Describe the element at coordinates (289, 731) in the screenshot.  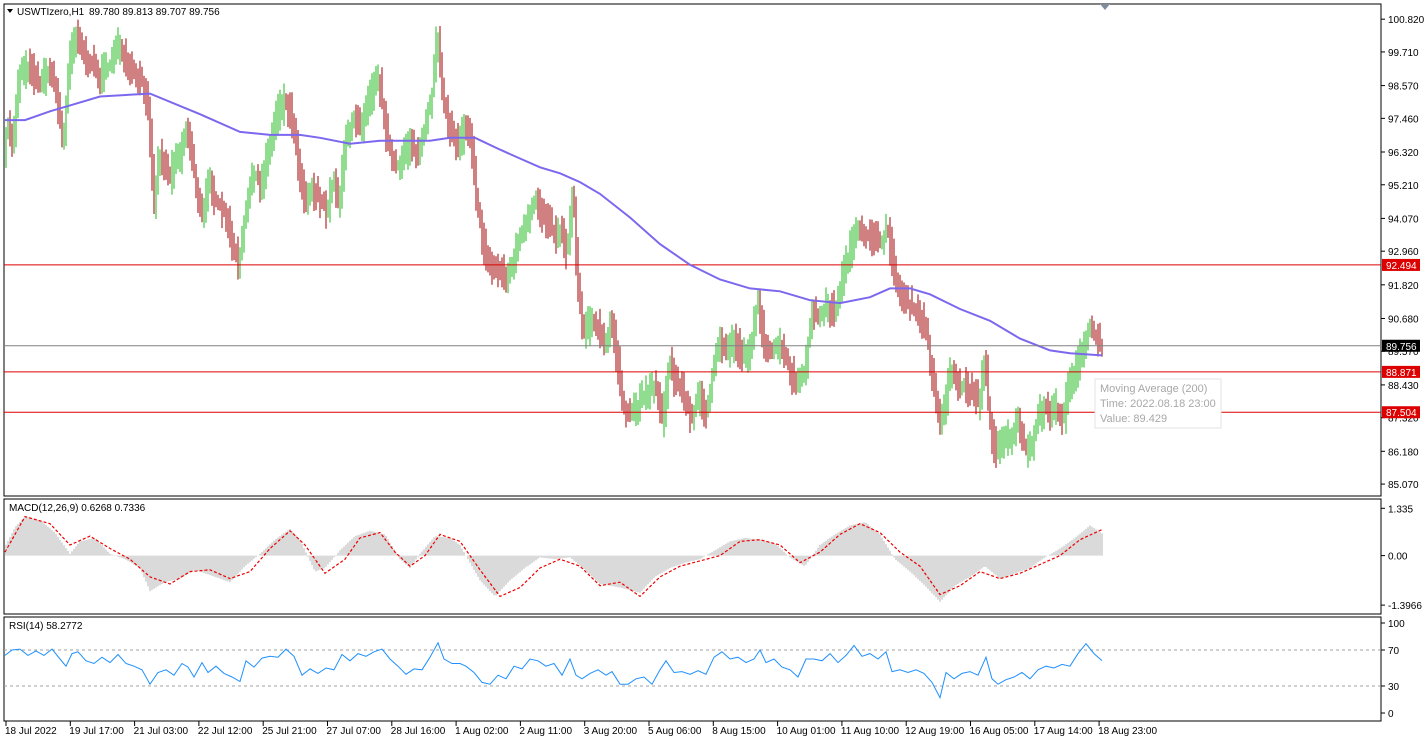
I see `time-axis-tick-label: 25 Jul 21:00` at that location.